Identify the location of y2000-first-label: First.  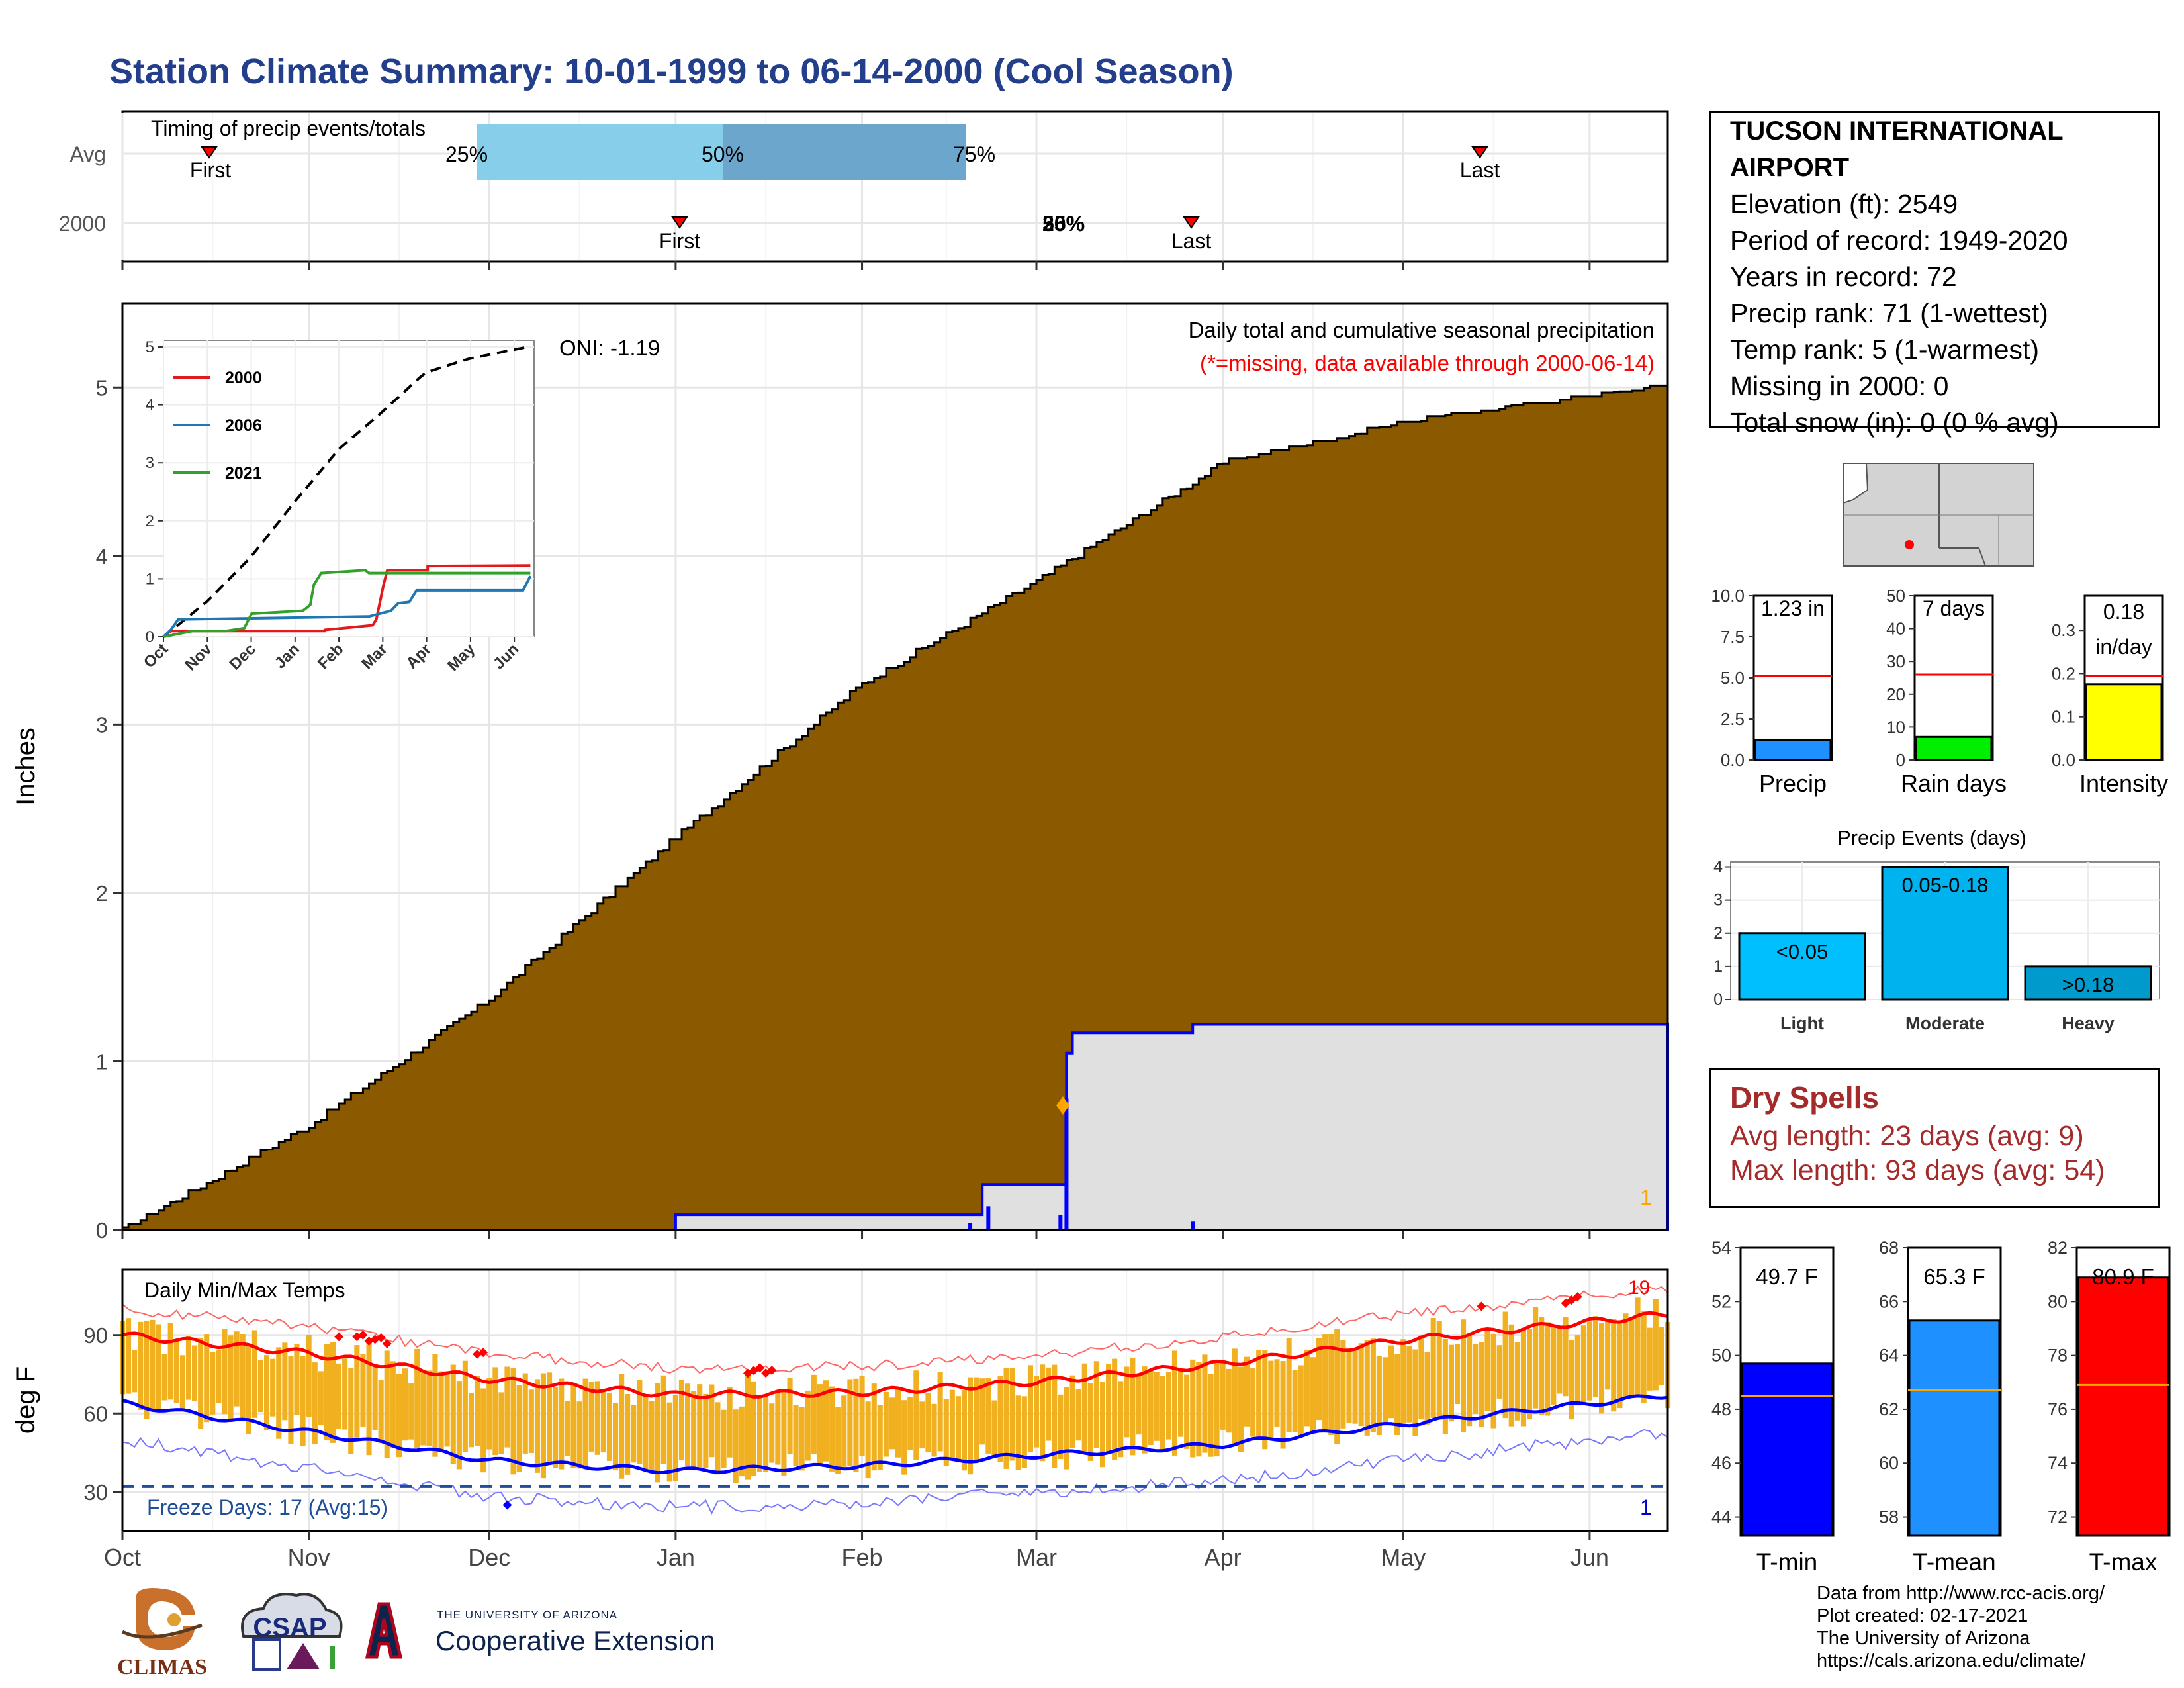
(680, 241).